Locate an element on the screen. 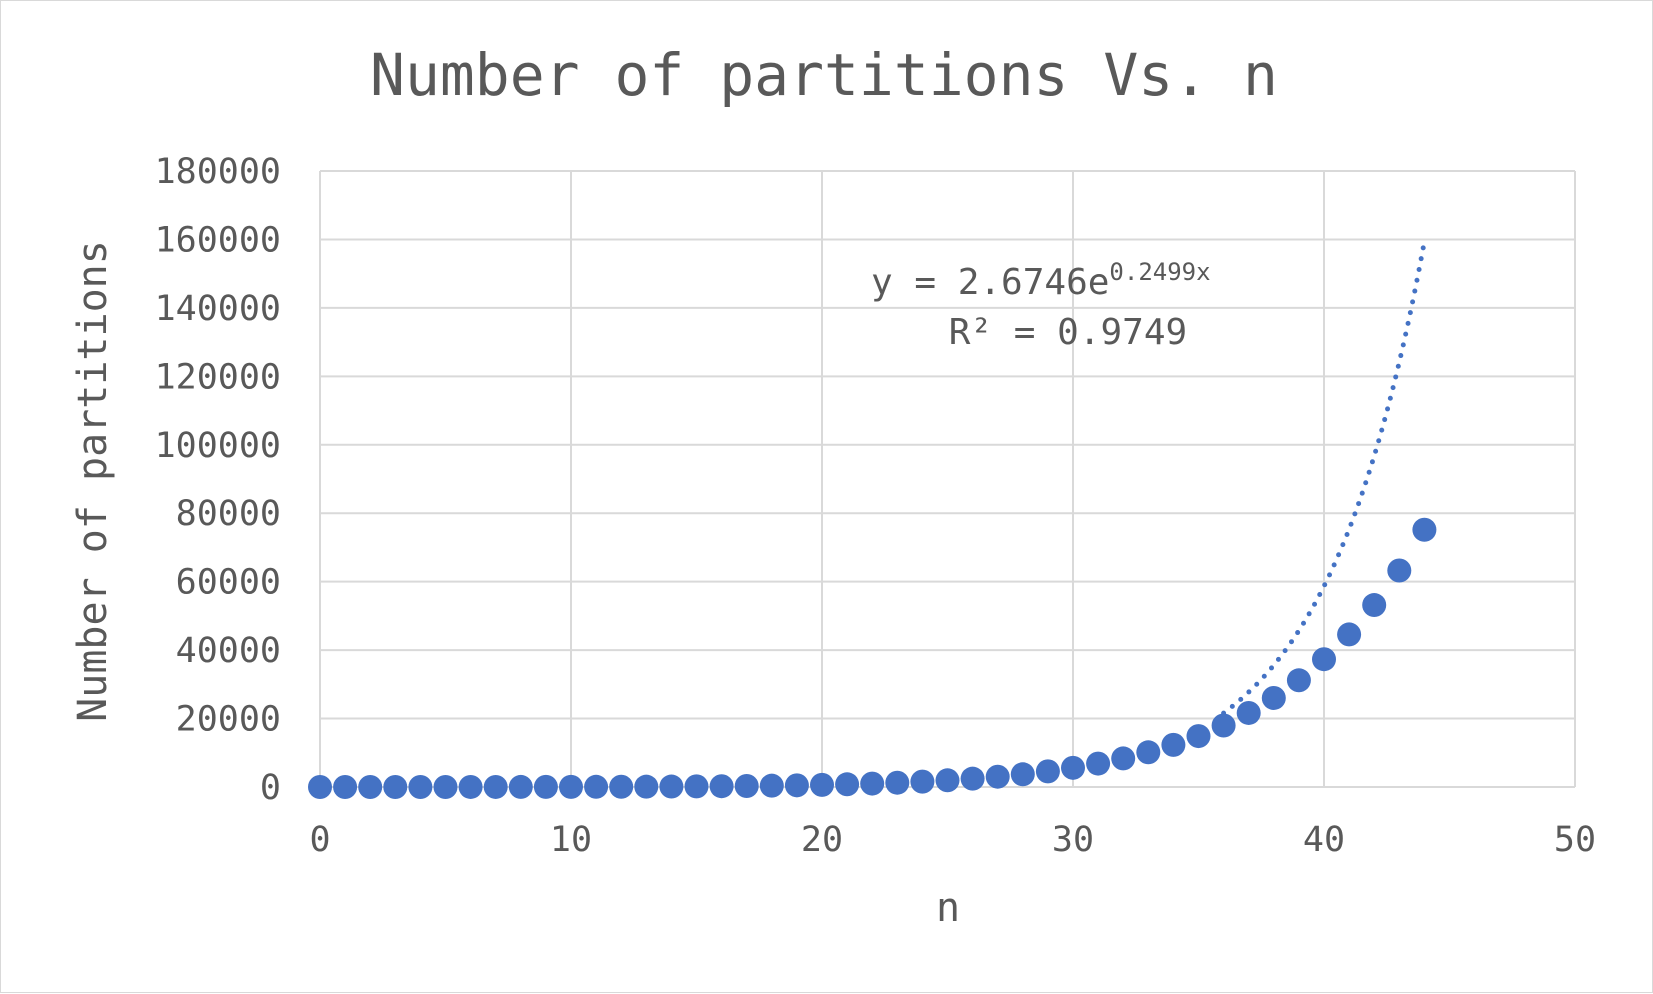 The image size is (1653, 994). x-tick-label: 20 is located at coordinates (822, 840).